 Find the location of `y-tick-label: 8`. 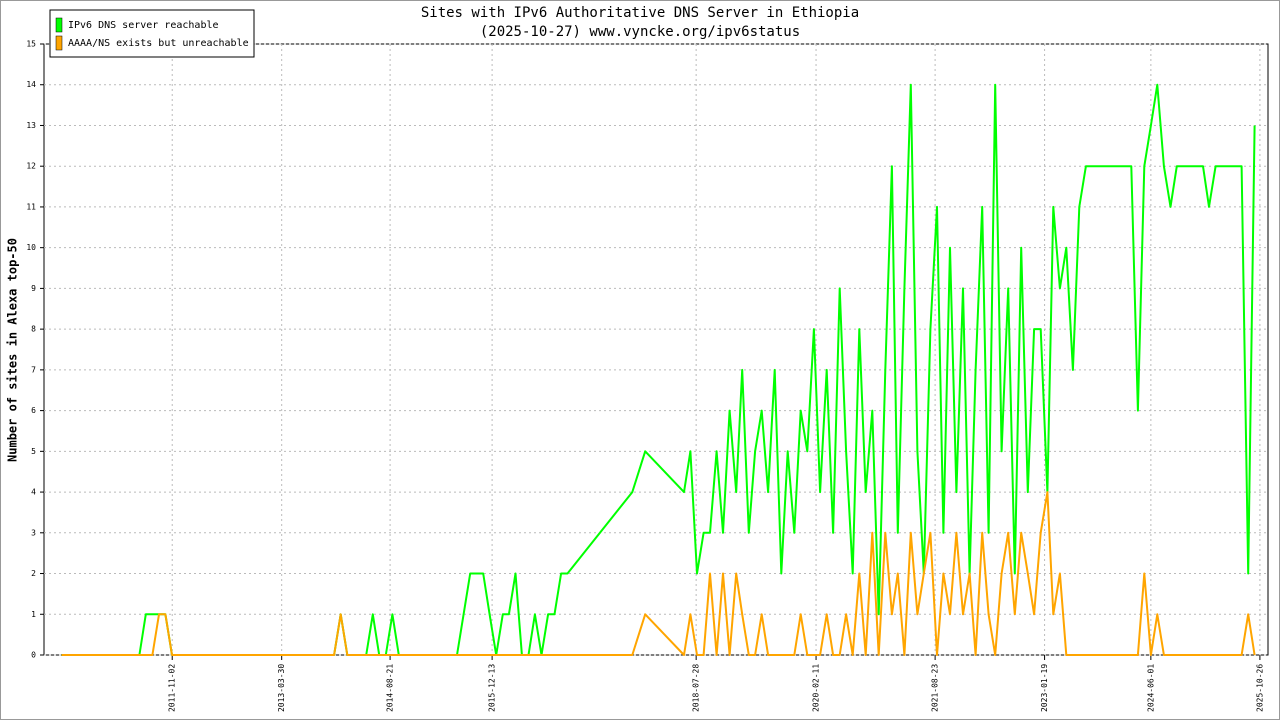

y-tick-label: 8 is located at coordinates (33, 329).